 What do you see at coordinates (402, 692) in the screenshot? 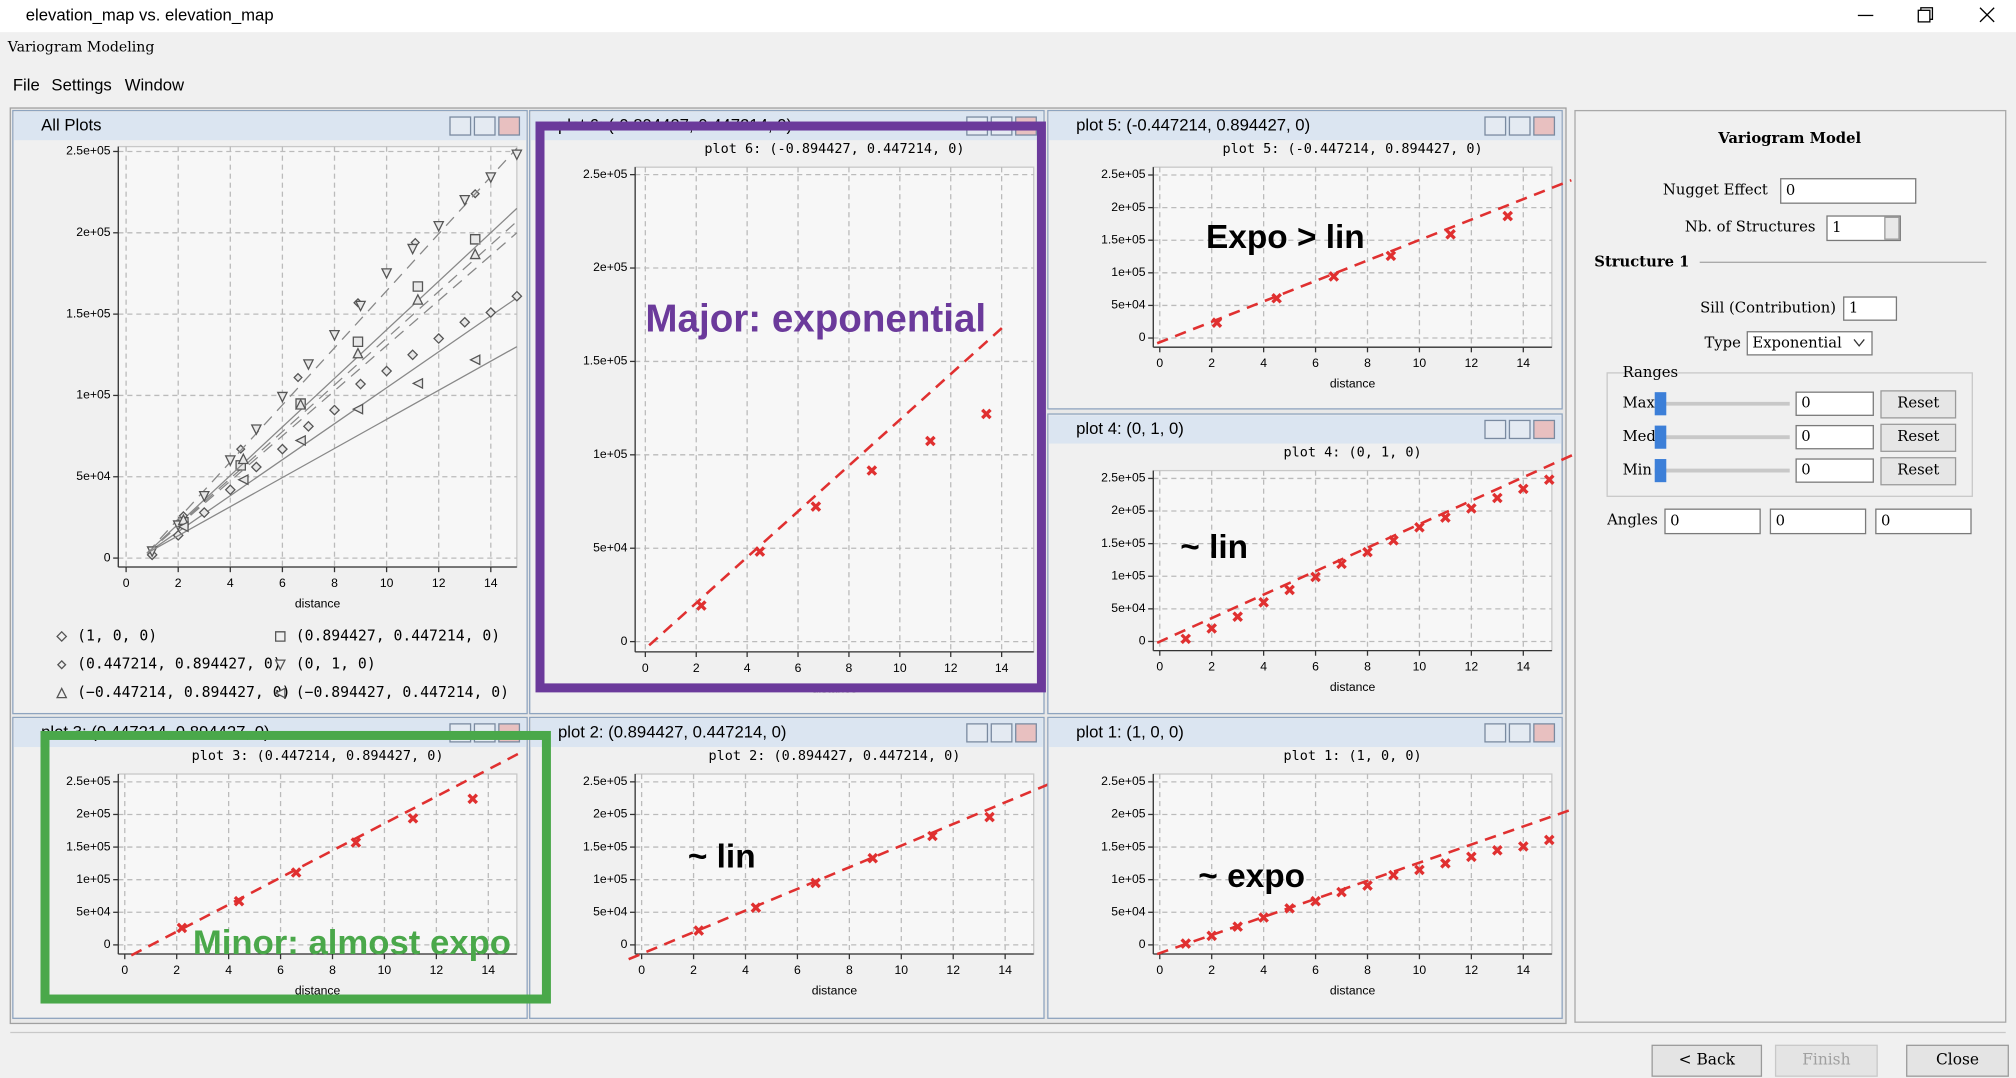
I see `legend-label: (−0.894427, 0.447214, 0)` at bounding box center [402, 692].